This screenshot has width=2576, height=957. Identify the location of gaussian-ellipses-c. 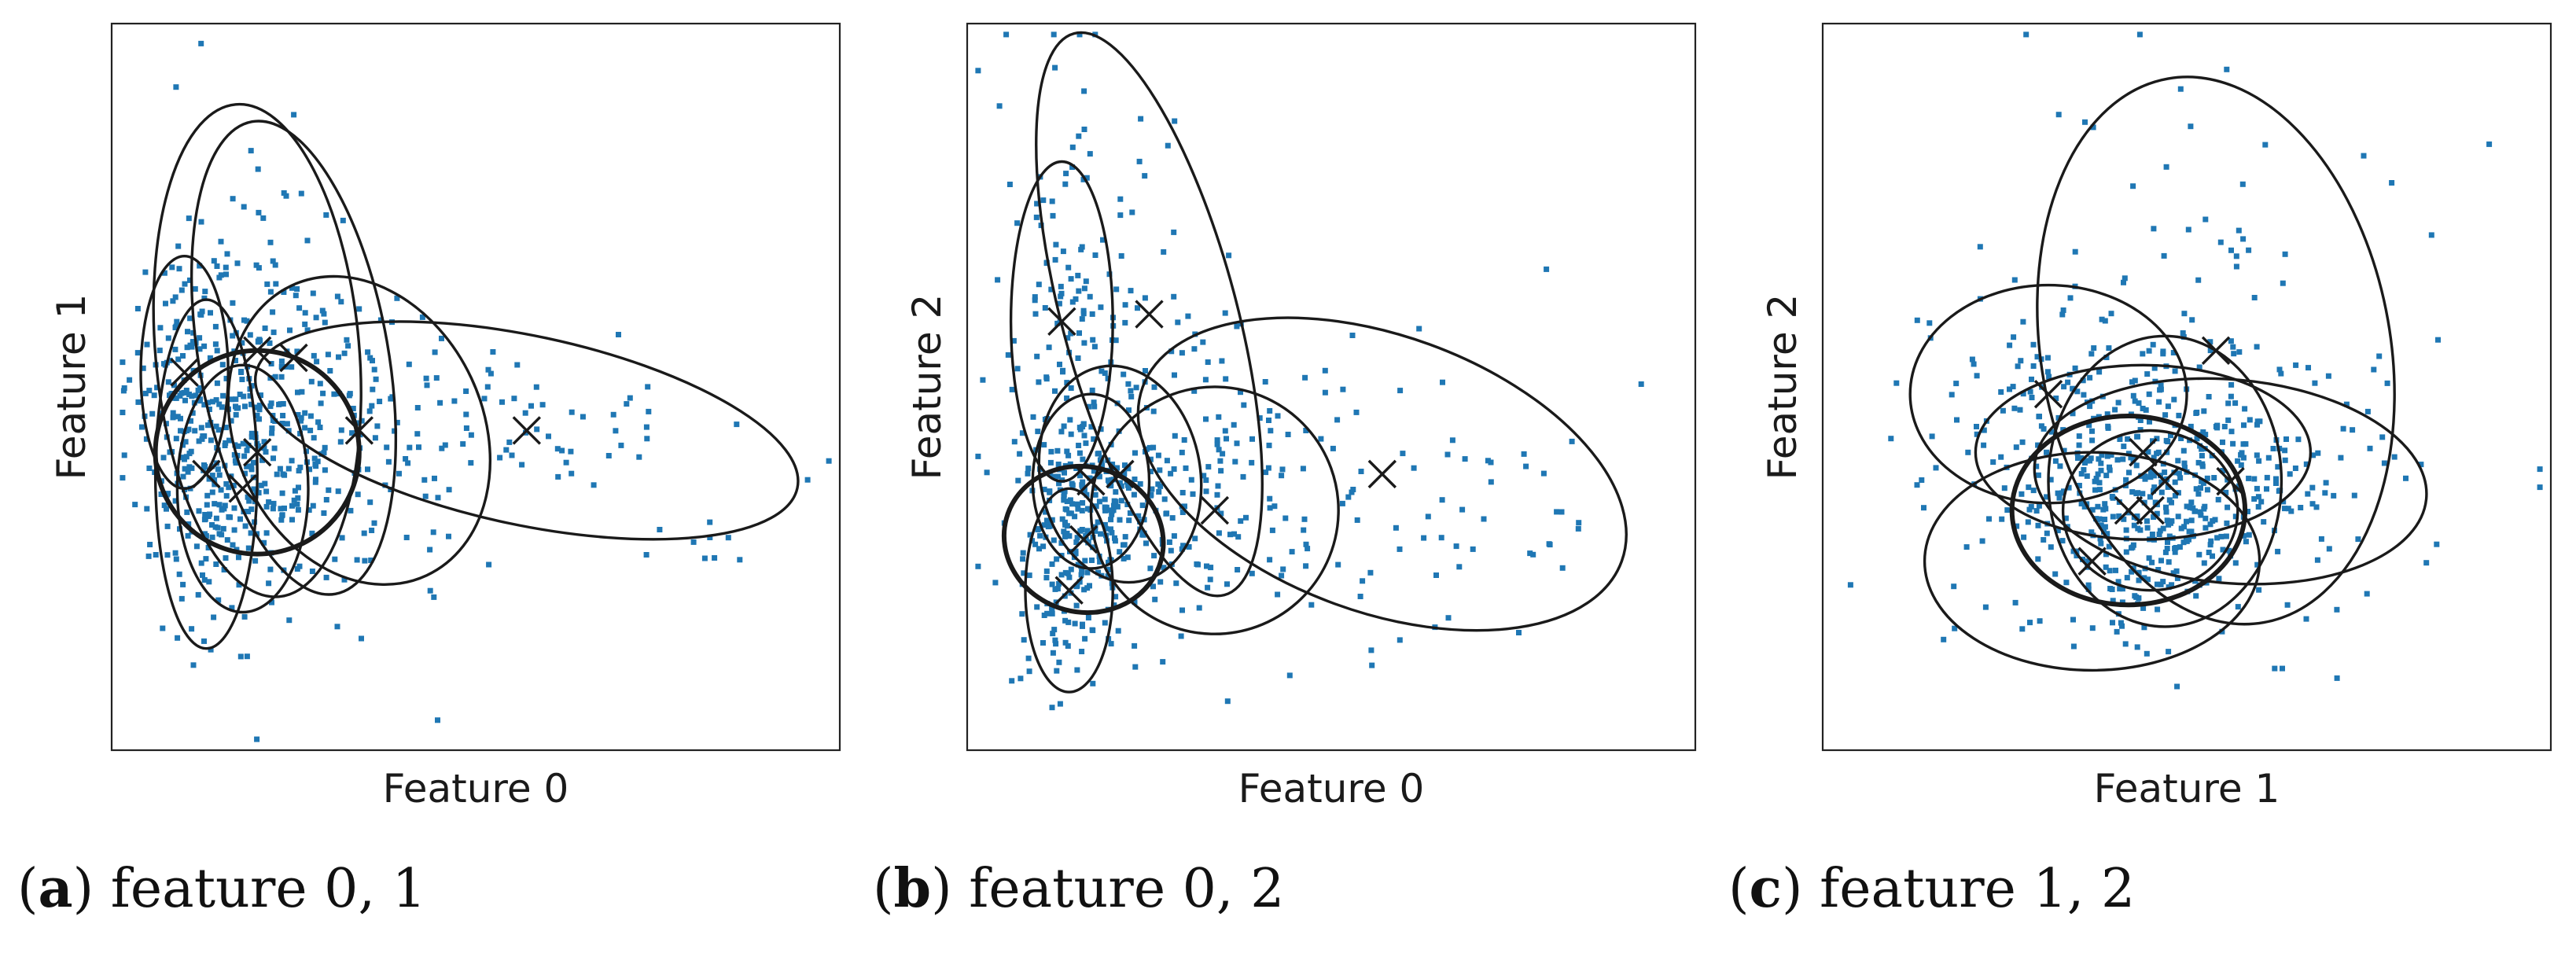
(2168, 374).